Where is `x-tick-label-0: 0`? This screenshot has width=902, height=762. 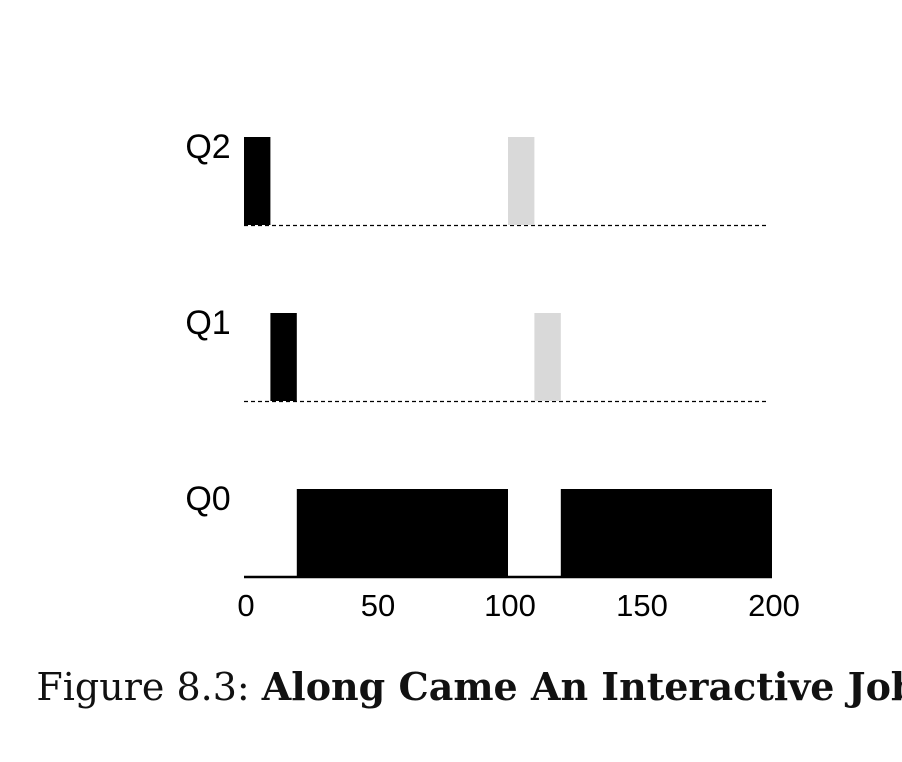 x-tick-label-0: 0 is located at coordinates (245, 605).